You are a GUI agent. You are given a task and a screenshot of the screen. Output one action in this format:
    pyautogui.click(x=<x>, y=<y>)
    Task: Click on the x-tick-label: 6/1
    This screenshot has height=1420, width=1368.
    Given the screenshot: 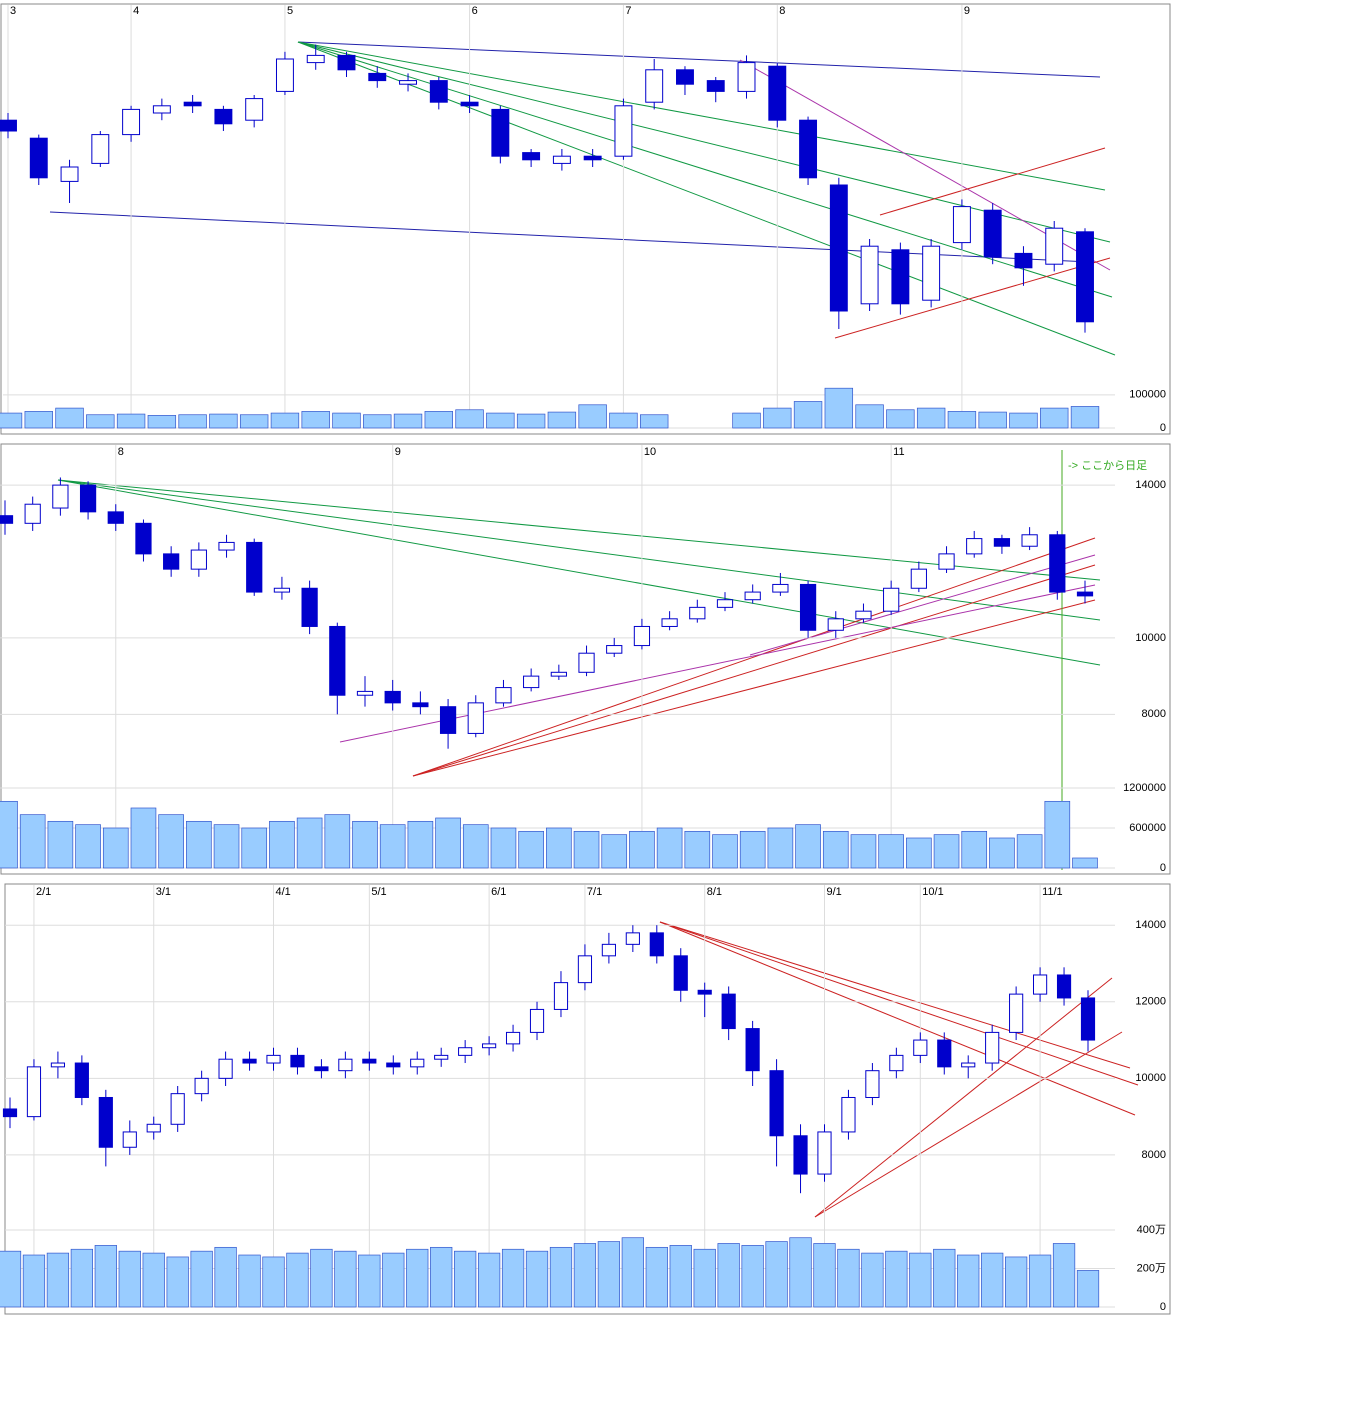 What is the action you would take?
    pyautogui.click(x=498, y=892)
    